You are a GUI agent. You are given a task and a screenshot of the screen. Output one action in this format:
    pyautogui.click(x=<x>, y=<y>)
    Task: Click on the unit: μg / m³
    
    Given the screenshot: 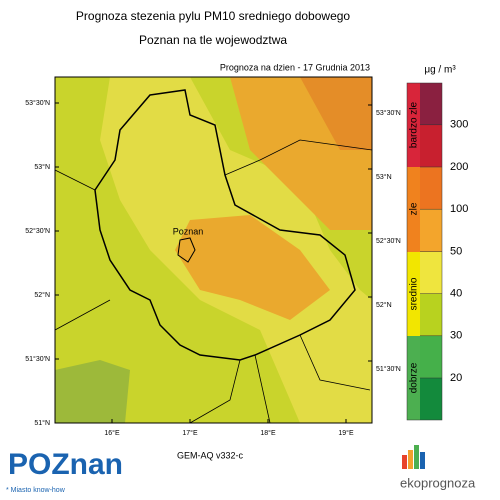 What is the action you would take?
    pyautogui.click(x=440, y=70)
    